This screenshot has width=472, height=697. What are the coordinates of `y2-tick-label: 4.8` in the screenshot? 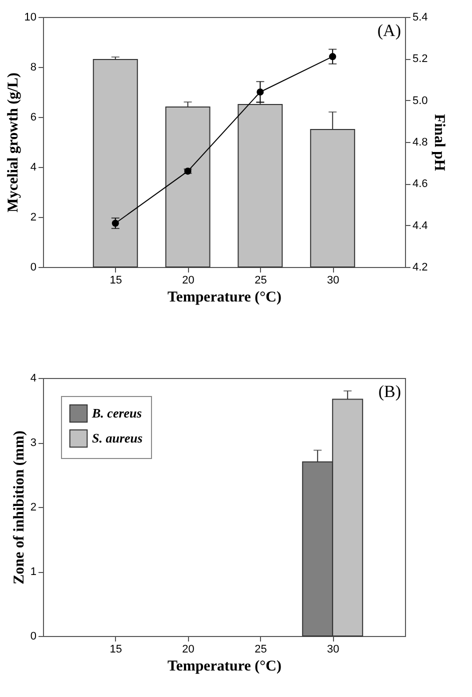 It's located at (420, 142).